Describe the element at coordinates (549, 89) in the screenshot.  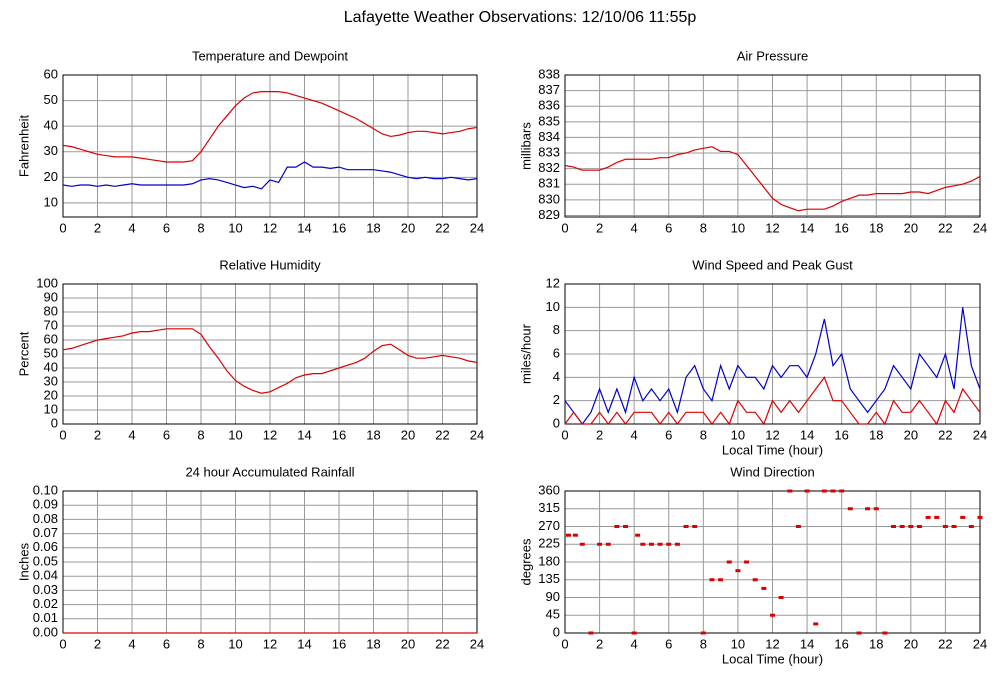
I see `y-tick-label: 837` at that location.